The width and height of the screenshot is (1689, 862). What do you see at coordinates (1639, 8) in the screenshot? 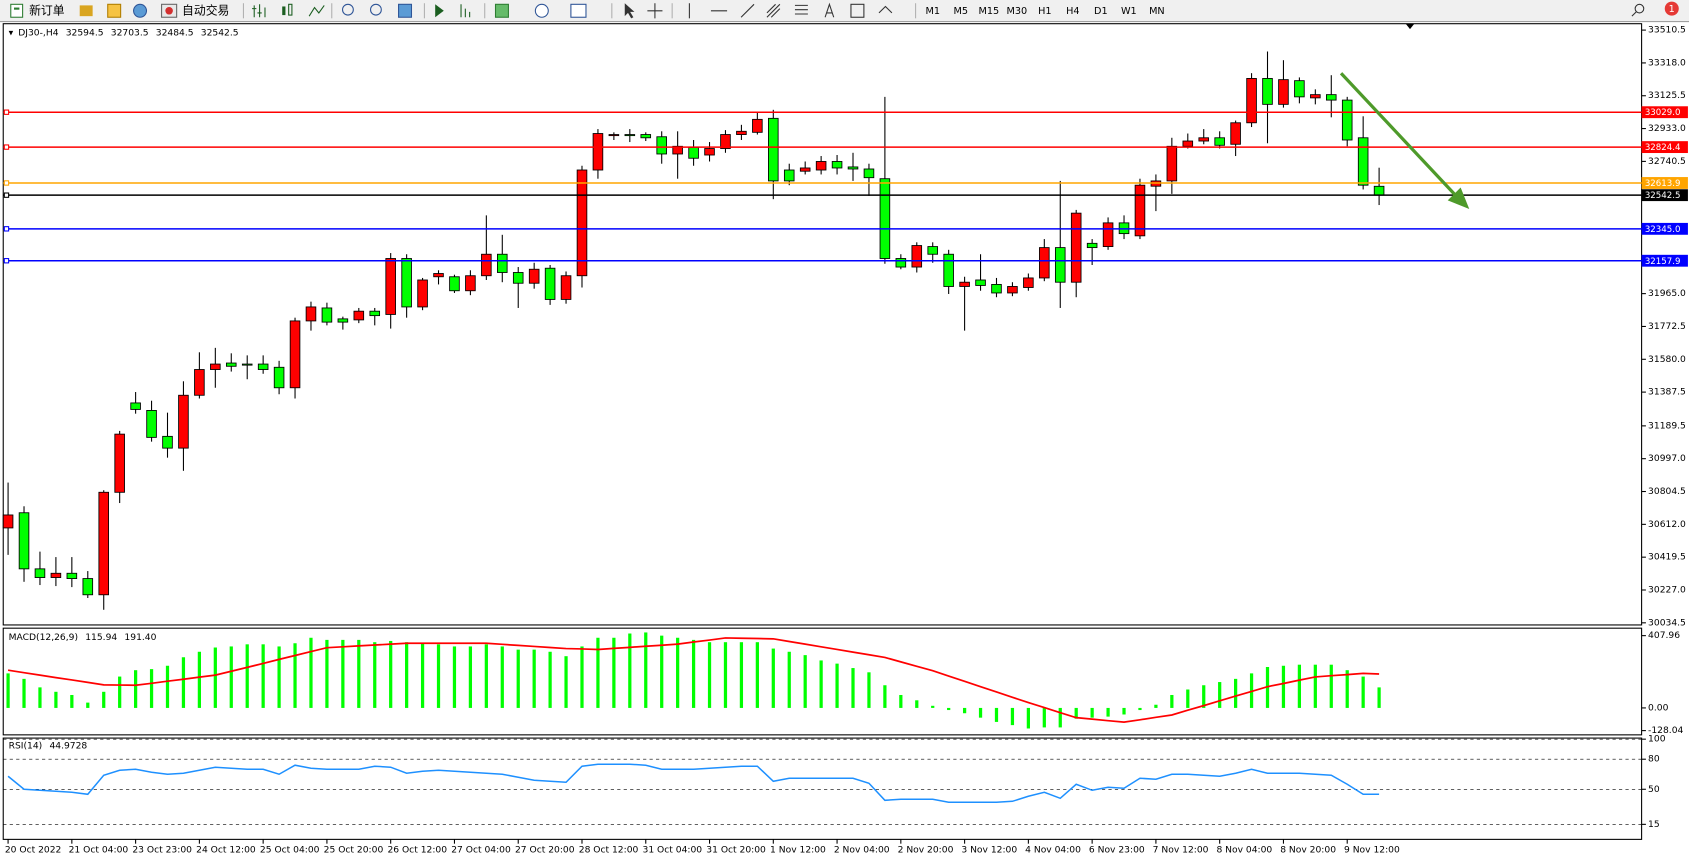
I see `search-icon` at bounding box center [1639, 8].